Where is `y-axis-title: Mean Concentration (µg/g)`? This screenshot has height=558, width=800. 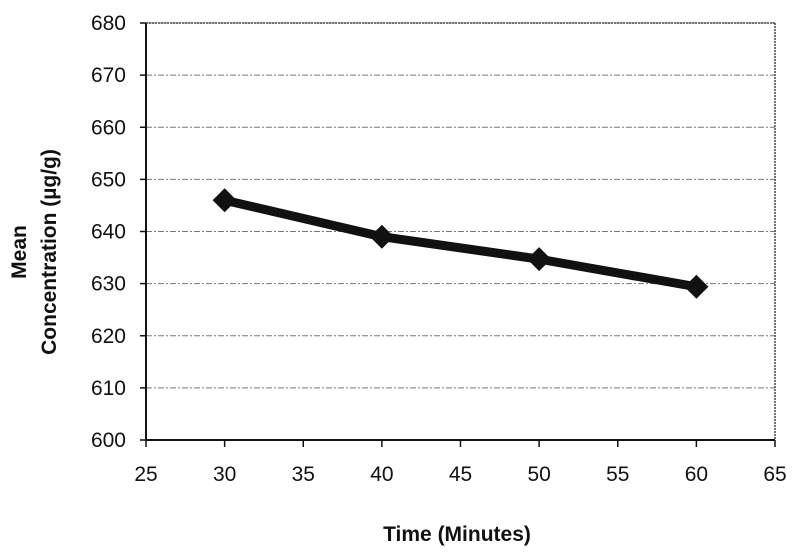 y-axis-title: Mean Concentration (µg/g) is located at coordinates (34, 252).